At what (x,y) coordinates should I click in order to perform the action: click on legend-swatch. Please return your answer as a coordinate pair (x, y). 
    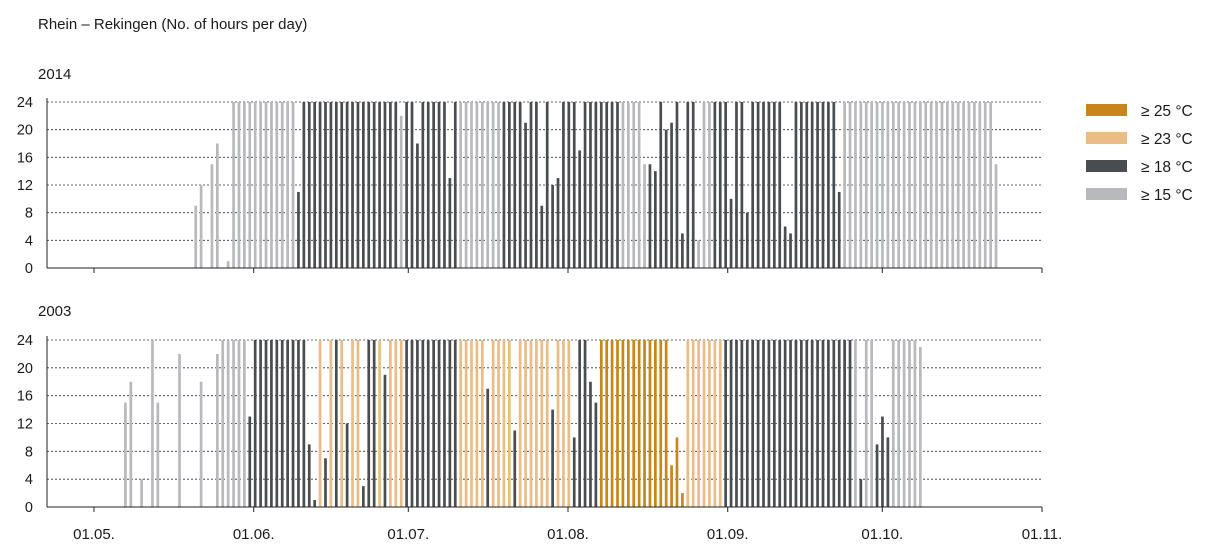
    Looking at the image, I should click on (1106, 194).